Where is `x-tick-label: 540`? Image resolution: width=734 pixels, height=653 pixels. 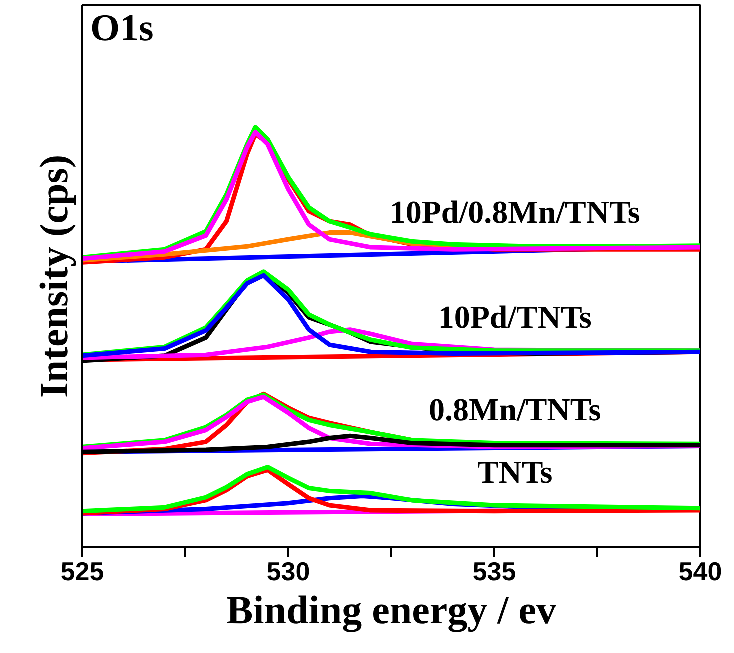
x-tick-label: 540 is located at coordinates (700, 571).